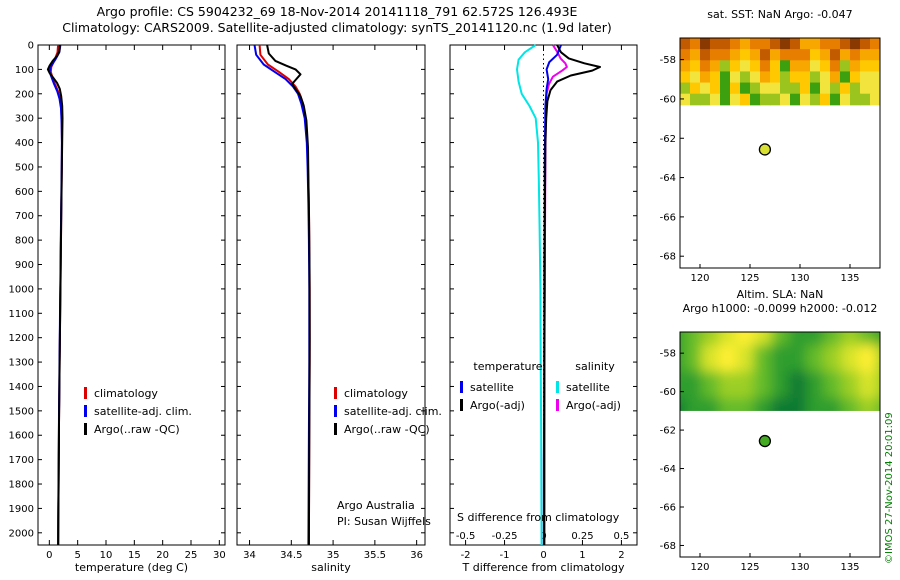 This screenshot has width=900, height=580. Describe the element at coordinates (780, 14) in the screenshot. I see `sst-map-title: sat. SST: NaN Argo: -0.047` at that location.